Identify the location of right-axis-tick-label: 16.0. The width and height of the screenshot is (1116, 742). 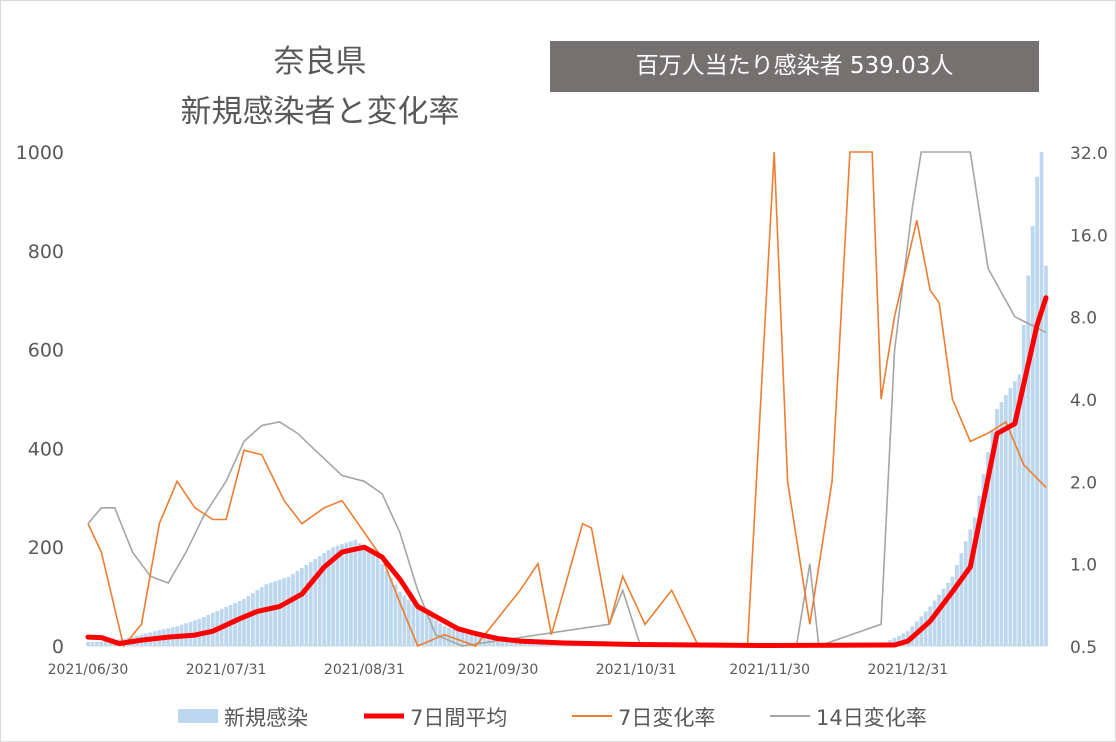
(1089, 236).